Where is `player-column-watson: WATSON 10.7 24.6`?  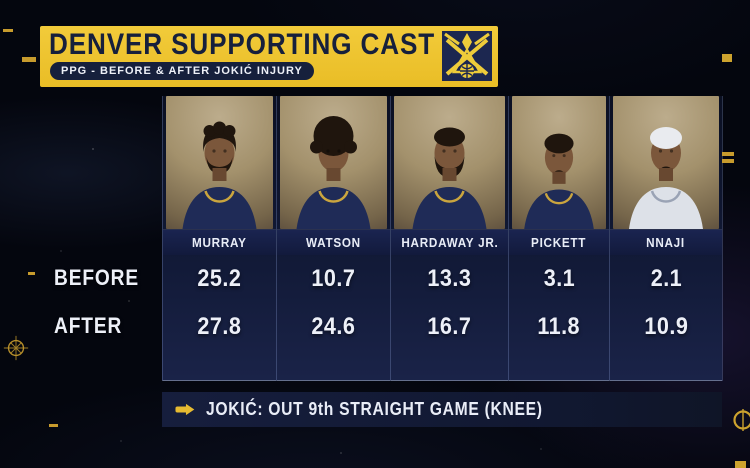 player-column-watson: WATSON 10.7 24.6 is located at coordinates (333, 238).